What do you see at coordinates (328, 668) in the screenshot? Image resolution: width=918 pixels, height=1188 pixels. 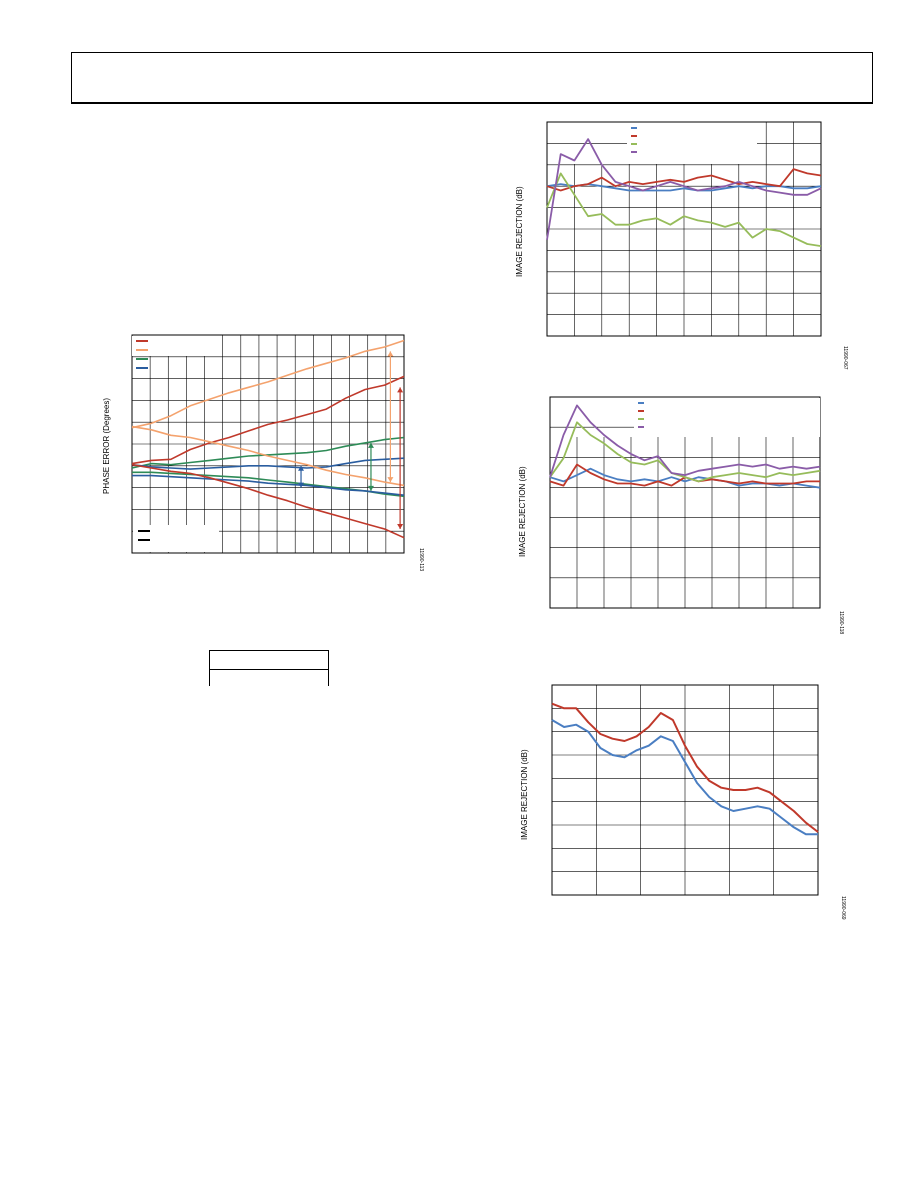 I see `table-right-rule` at bounding box center [328, 668].